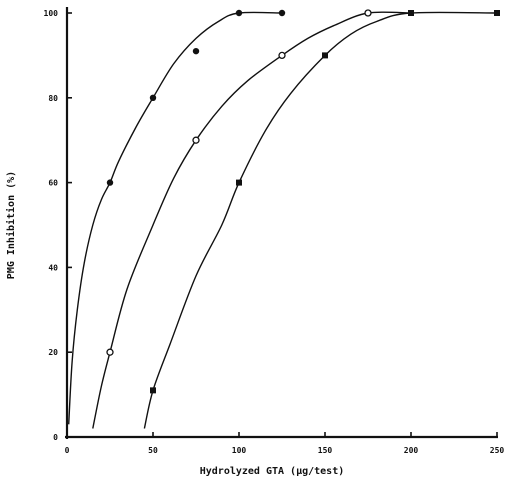 The height and width of the screenshot is (483, 505). Describe the element at coordinates (497, 450) in the screenshot. I see `x-tick-label: 250` at that location.